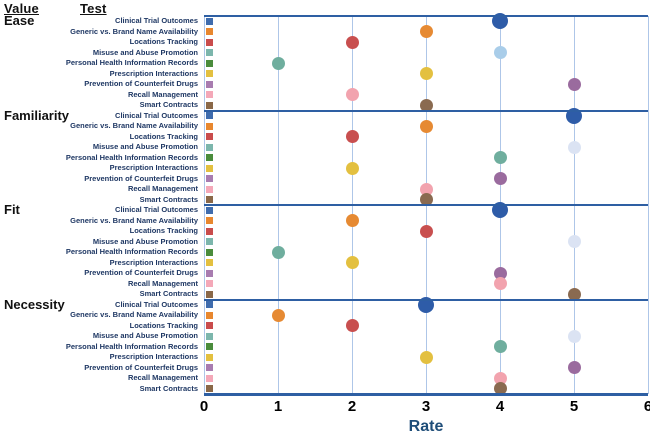  I want to click on x-axis-tick-label: 0, so click(204, 406).